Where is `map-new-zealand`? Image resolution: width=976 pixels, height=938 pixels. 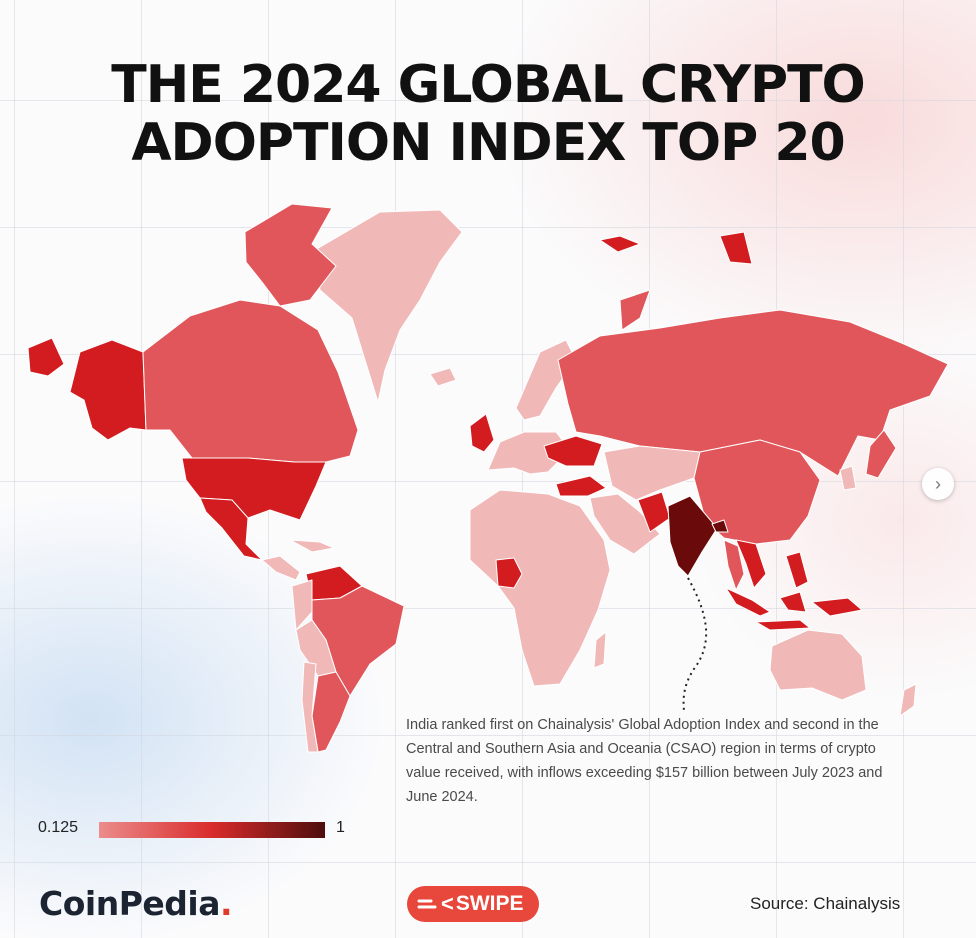 map-new-zealand is located at coordinates (908, 700).